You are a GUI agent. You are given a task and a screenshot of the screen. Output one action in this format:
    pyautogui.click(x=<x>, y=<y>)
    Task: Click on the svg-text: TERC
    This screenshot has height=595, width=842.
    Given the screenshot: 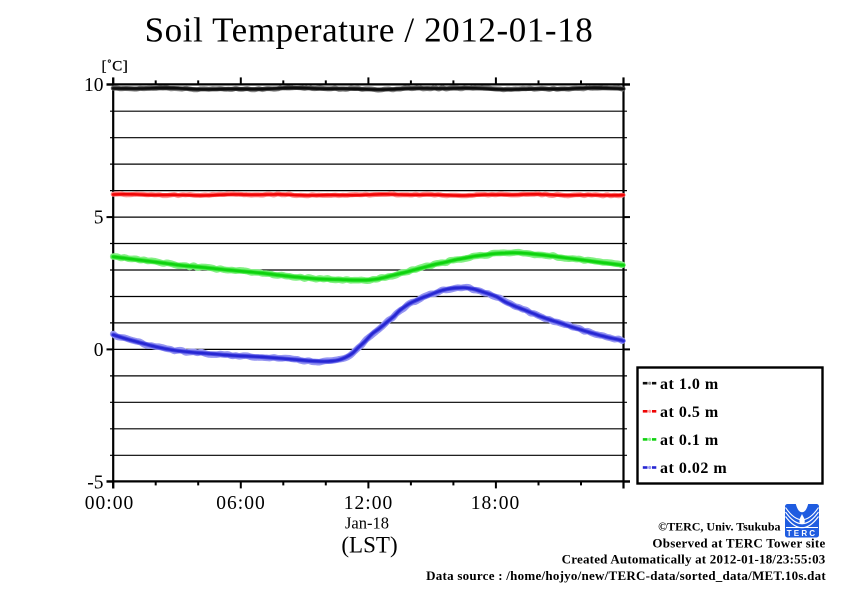 What is the action you would take?
    pyautogui.click(x=802, y=533)
    